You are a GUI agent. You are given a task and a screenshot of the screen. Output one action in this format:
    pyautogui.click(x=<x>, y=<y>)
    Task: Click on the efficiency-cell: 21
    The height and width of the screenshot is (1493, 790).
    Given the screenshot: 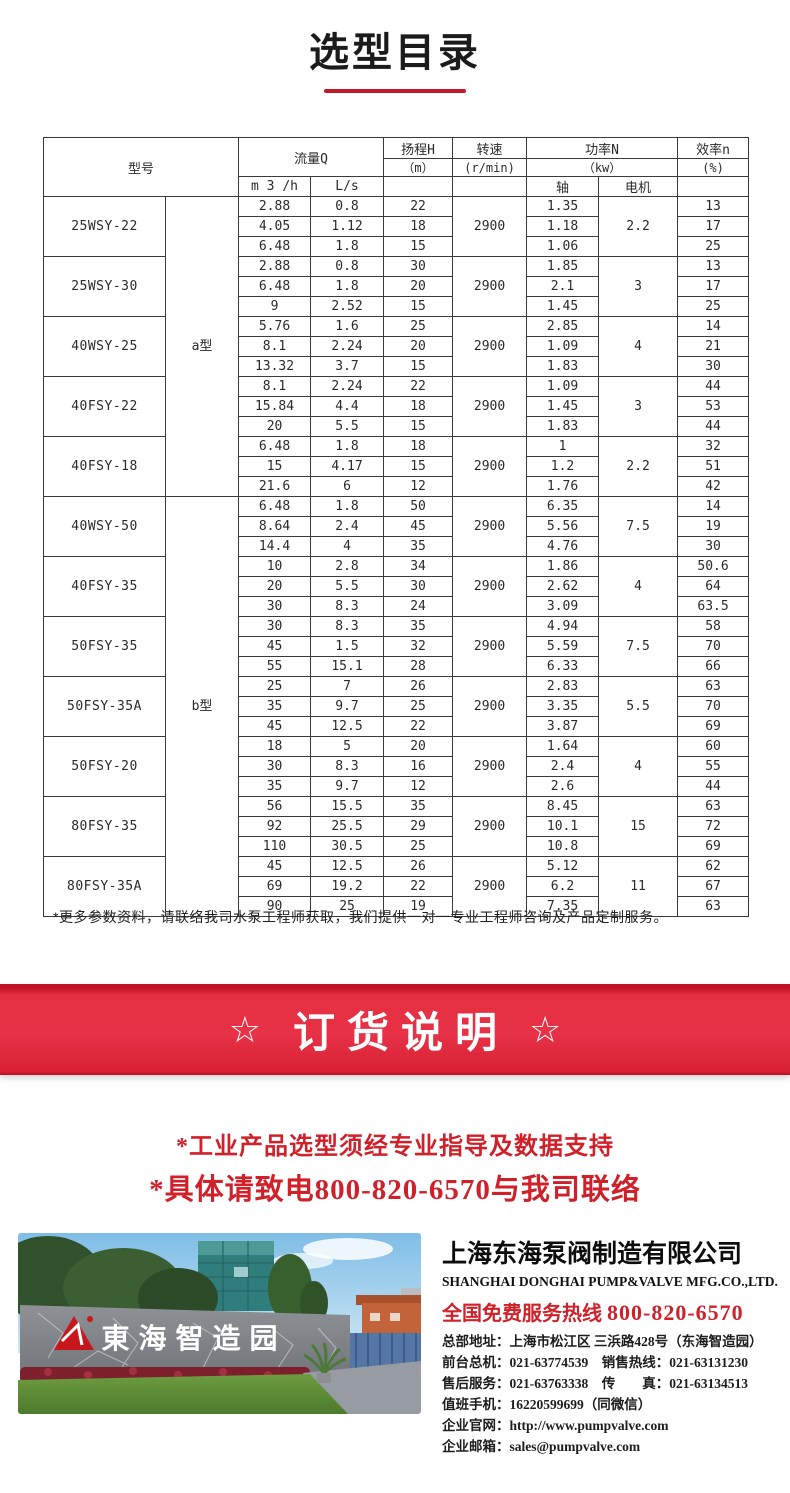 What is the action you would take?
    pyautogui.click(x=713, y=346)
    